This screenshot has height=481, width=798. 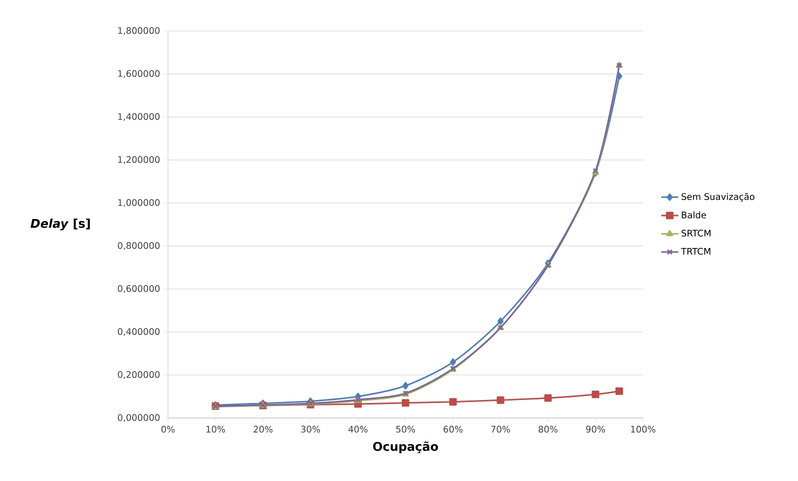 I want to click on x-tick-label: 0%, so click(x=168, y=429).